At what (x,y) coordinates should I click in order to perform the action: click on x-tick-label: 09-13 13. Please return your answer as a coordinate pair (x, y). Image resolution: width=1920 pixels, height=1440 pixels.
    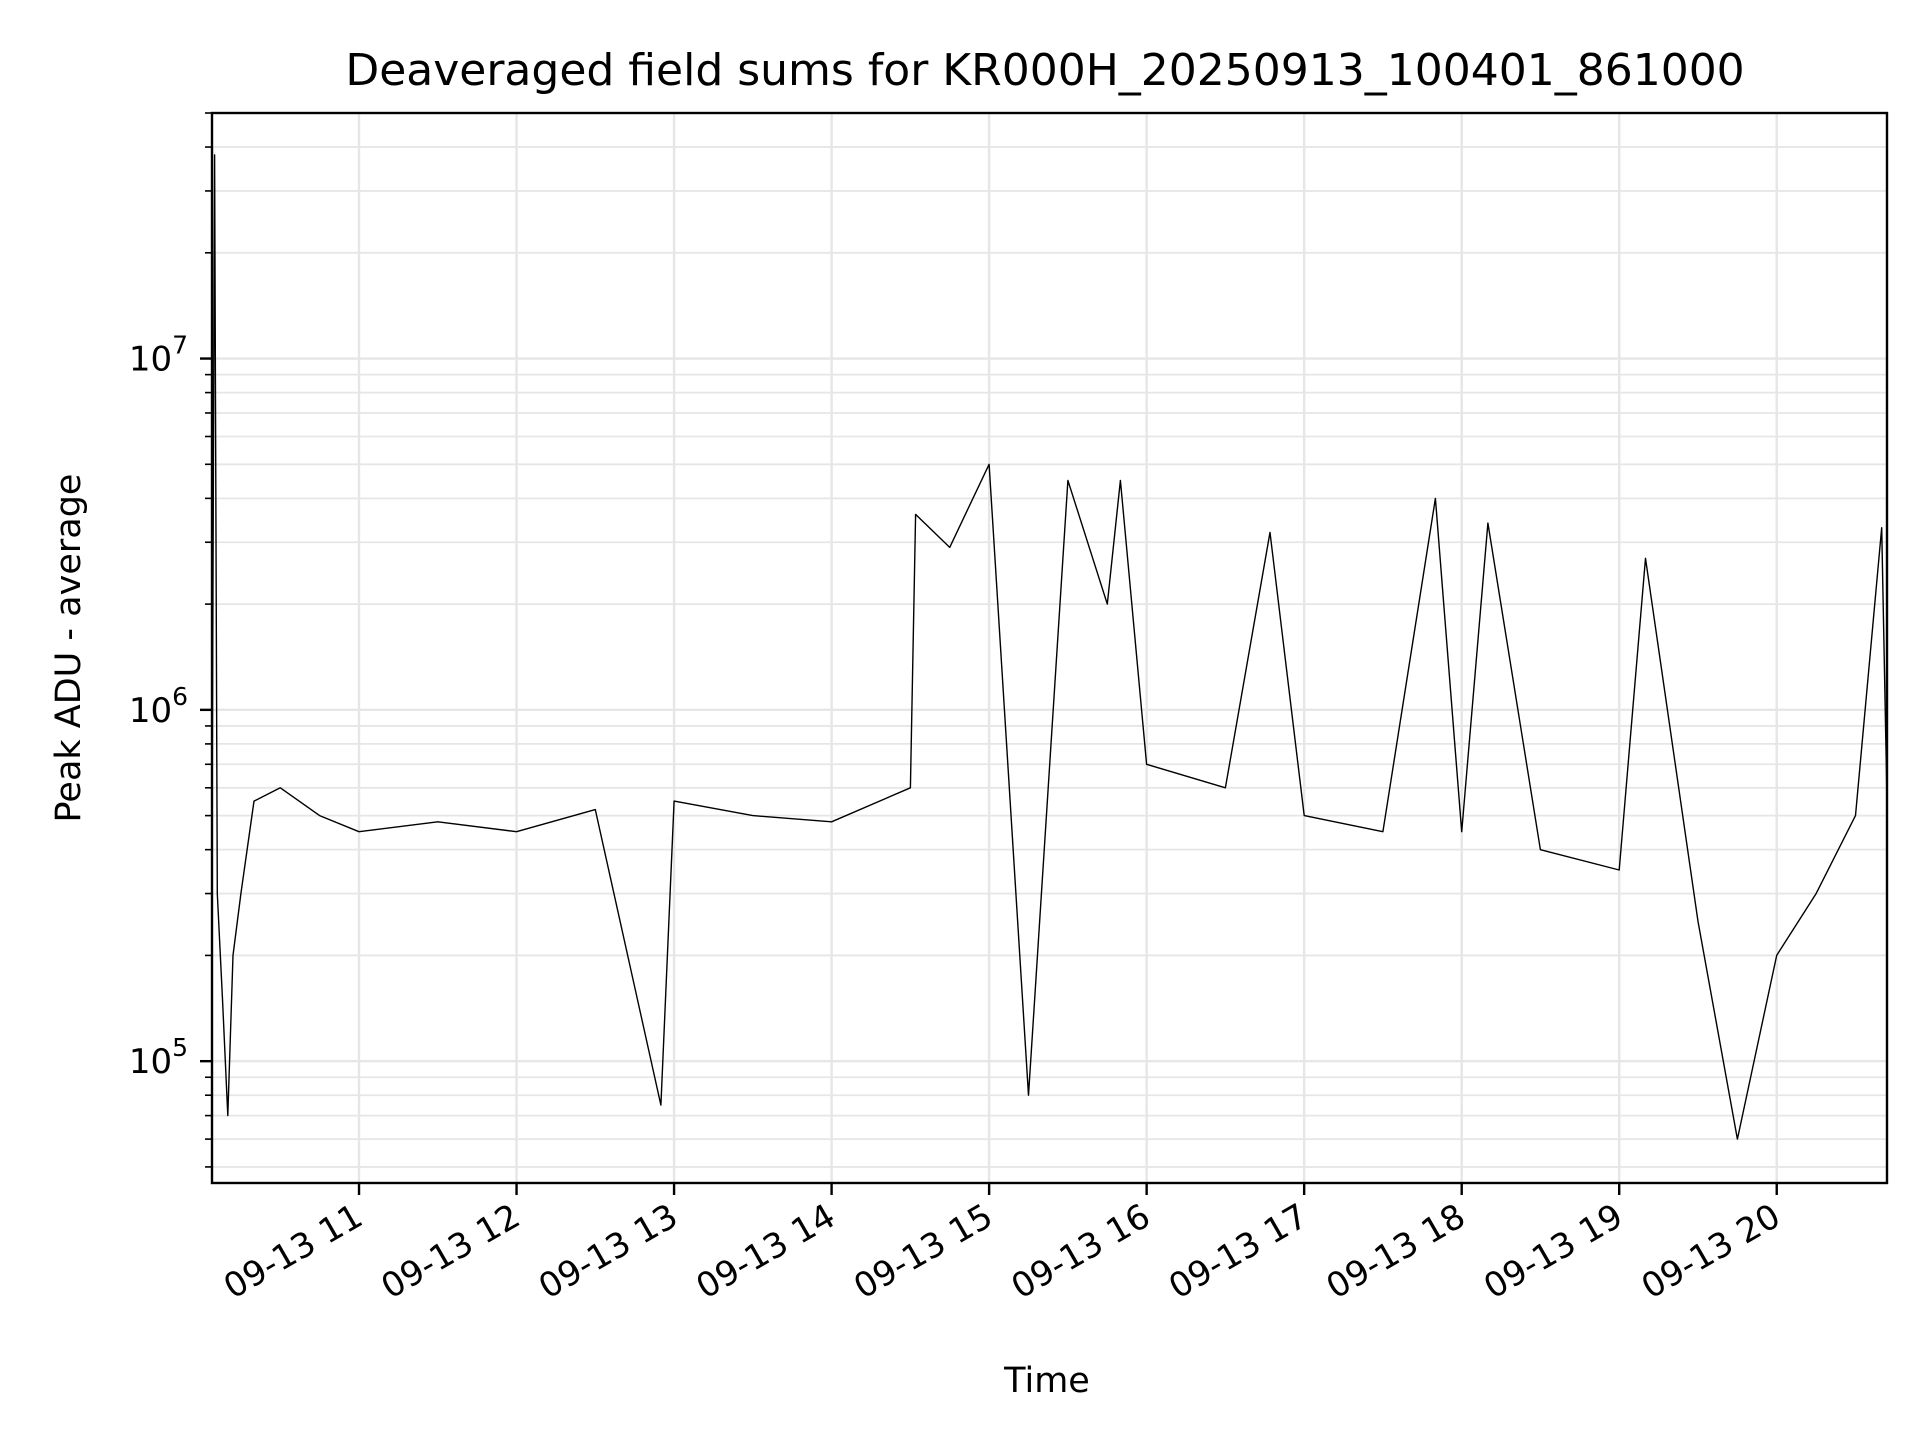
    Looking at the image, I should click on (608, 1251).